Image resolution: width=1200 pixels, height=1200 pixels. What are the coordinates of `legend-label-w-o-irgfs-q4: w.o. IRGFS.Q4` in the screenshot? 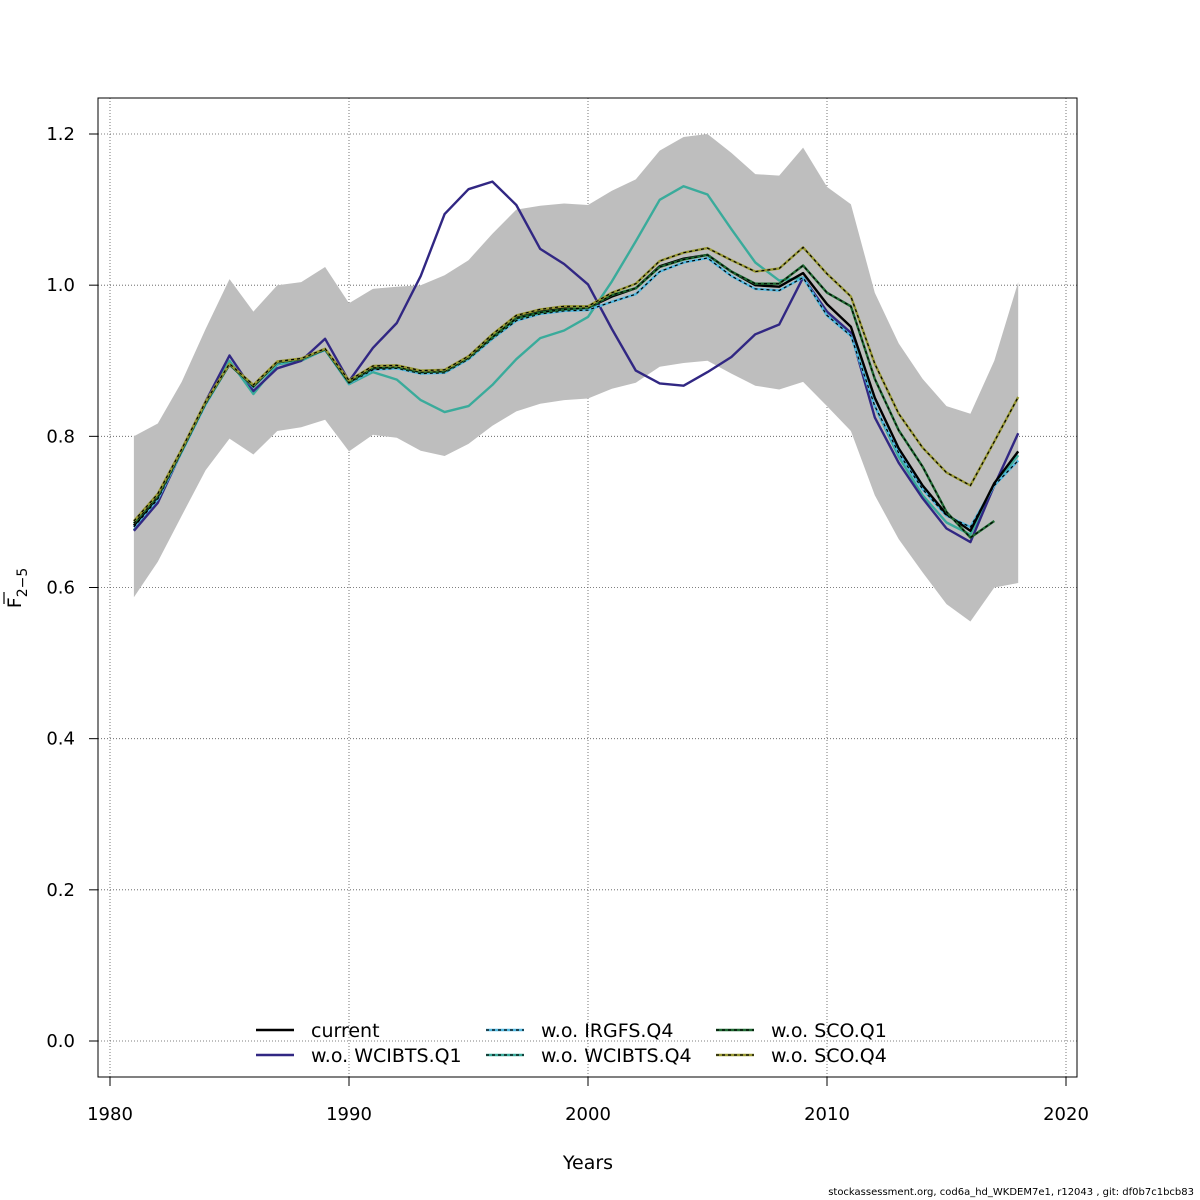 It's located at (607, 1031).